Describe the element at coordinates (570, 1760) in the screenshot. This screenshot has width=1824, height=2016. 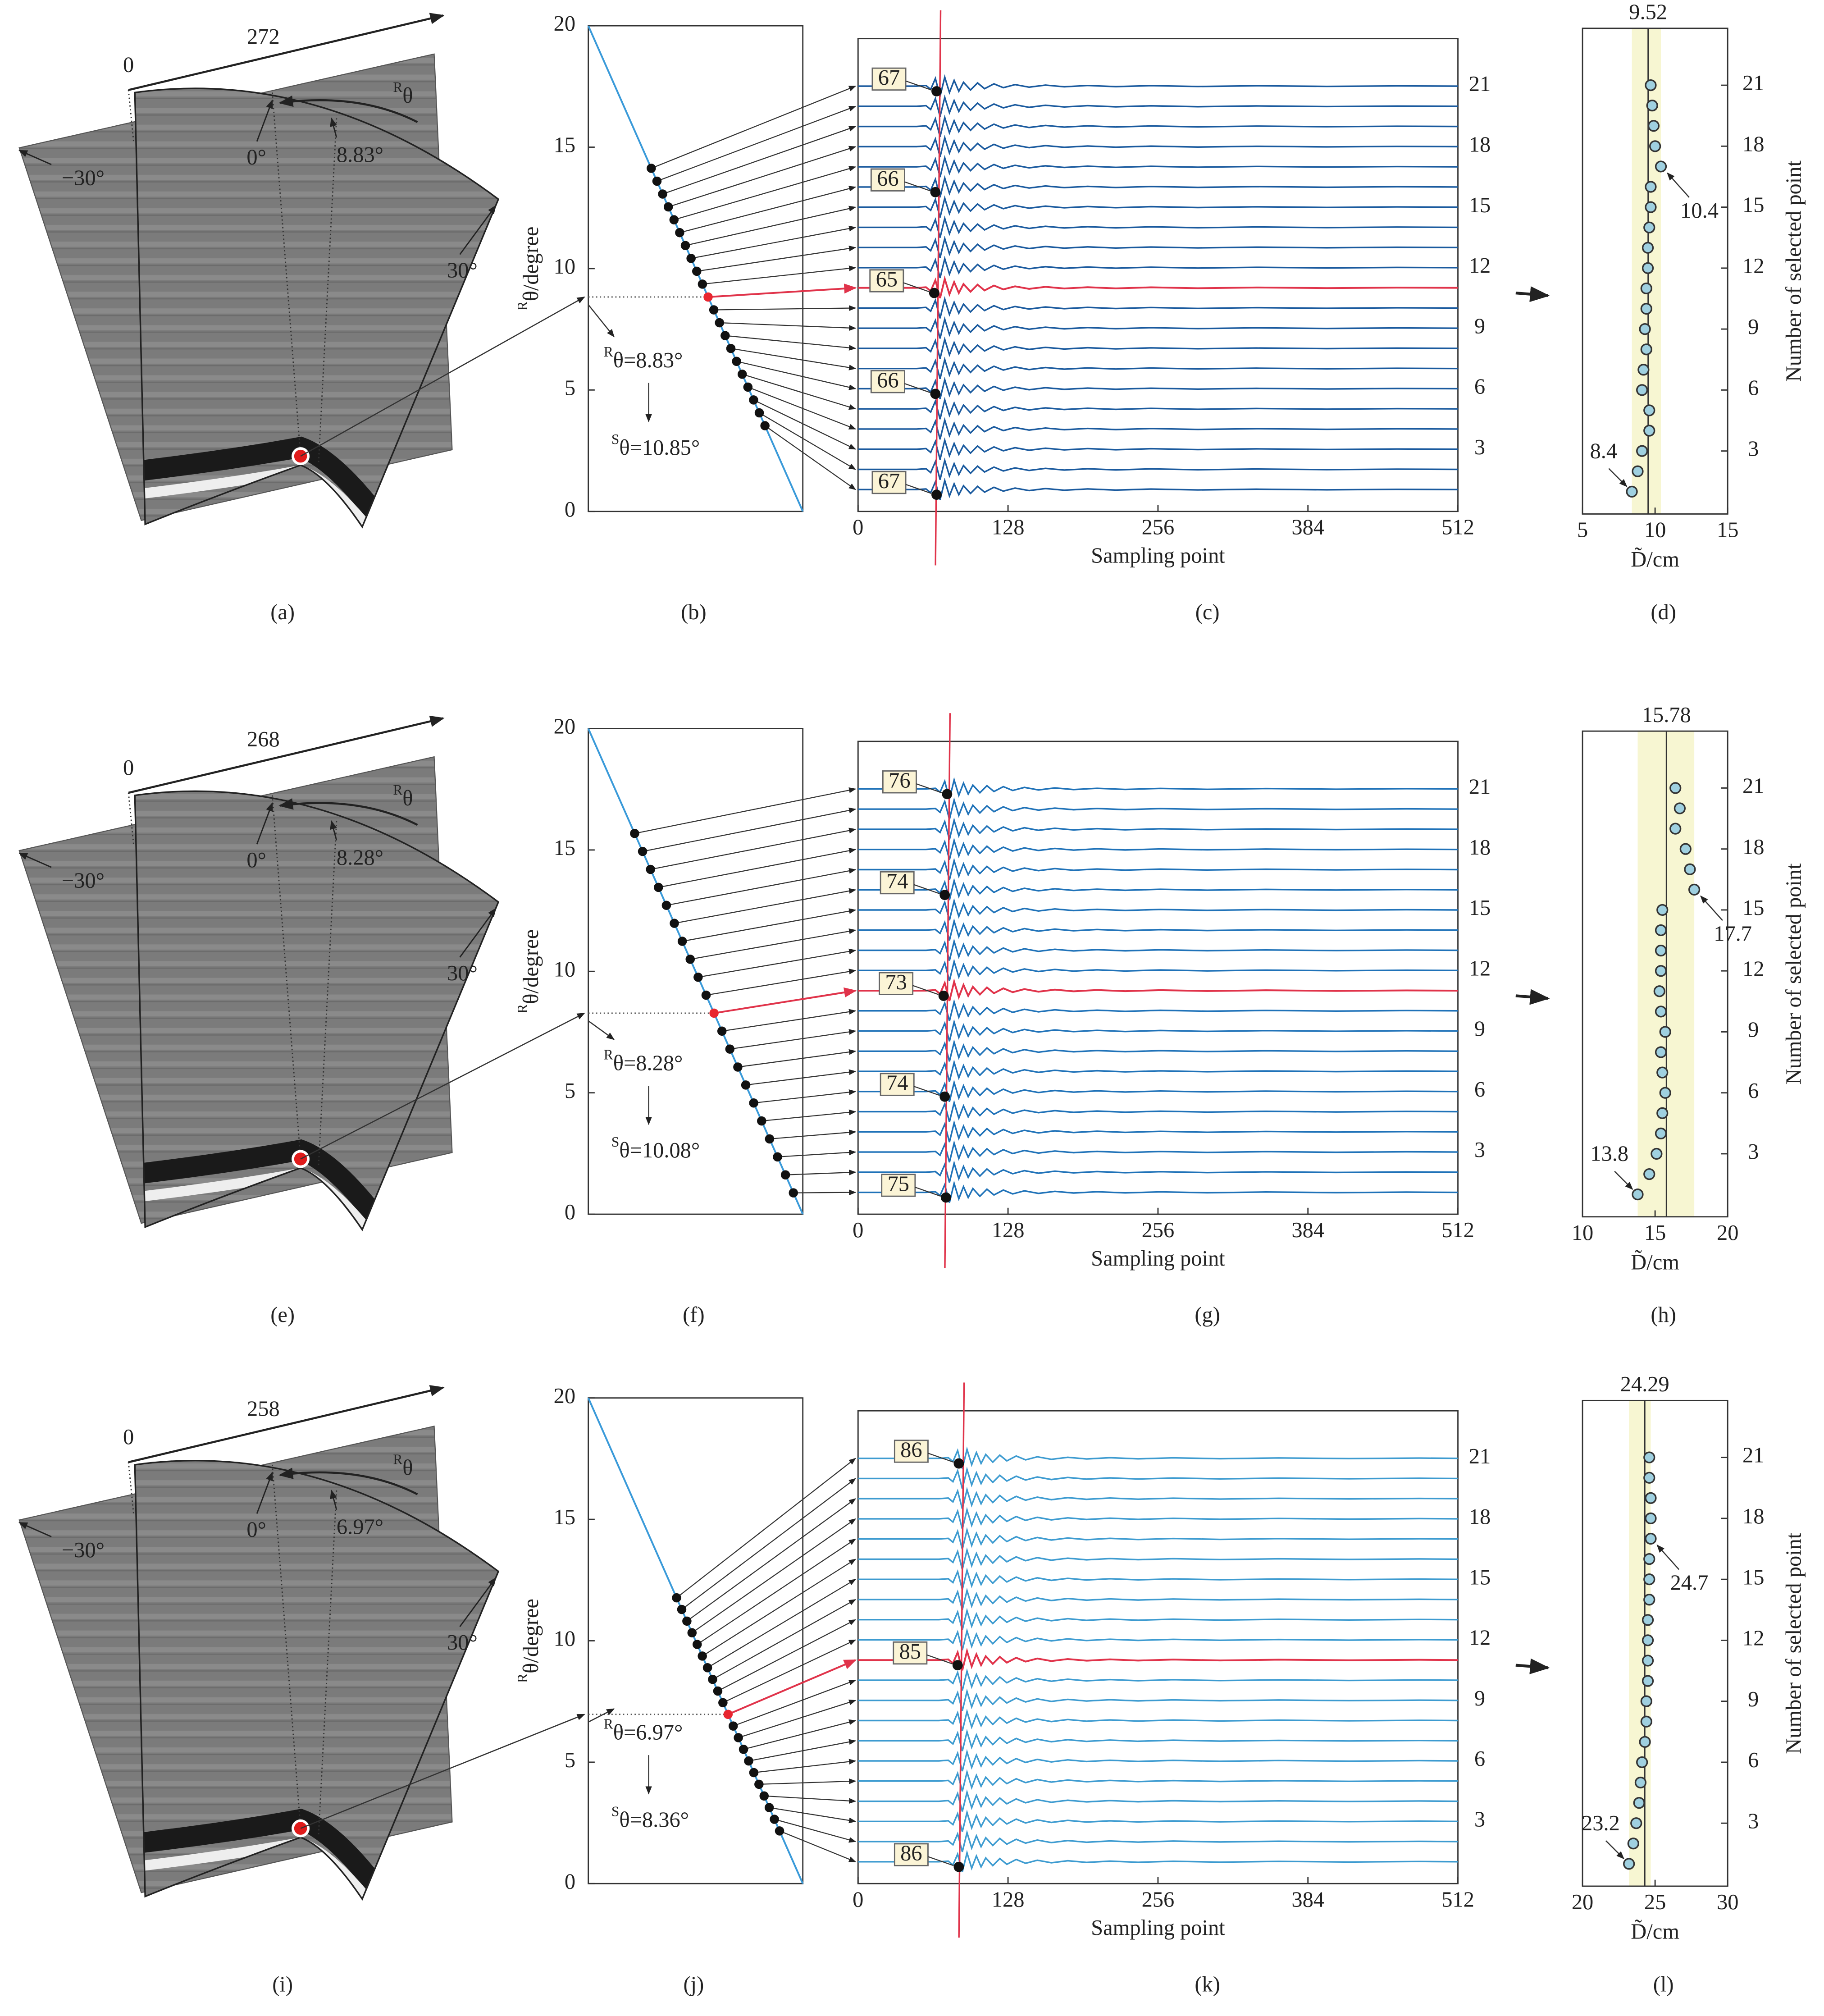
I see `y-tick-label: 5` at that location.